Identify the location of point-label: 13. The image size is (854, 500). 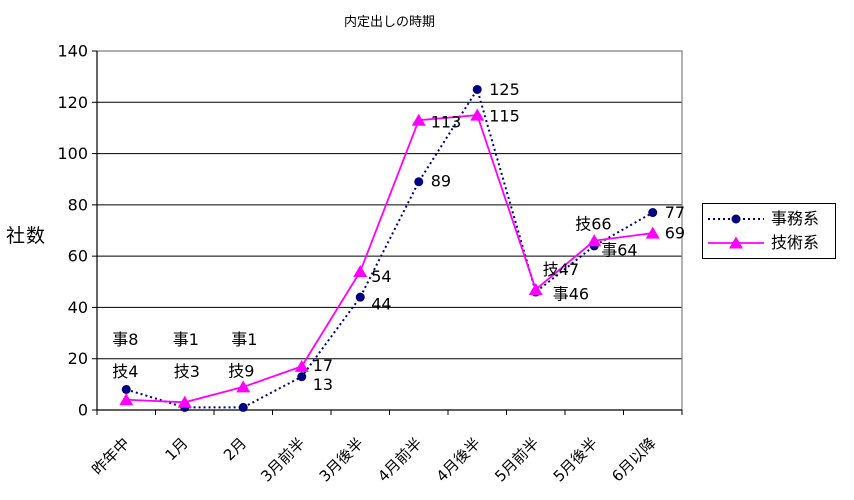
(323, 384).